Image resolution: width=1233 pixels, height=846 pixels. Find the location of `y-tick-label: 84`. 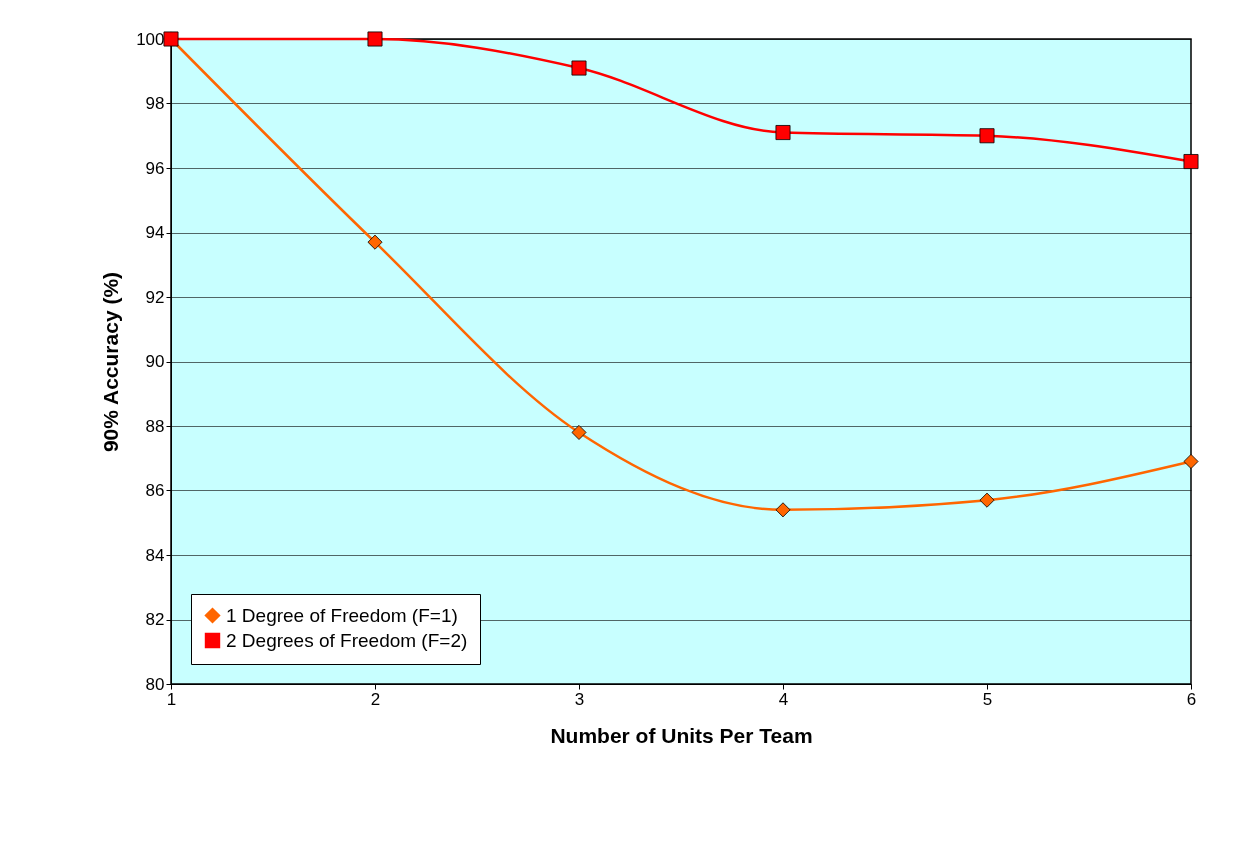

y-tick-label: 84 is located at coordinates (155, 555).